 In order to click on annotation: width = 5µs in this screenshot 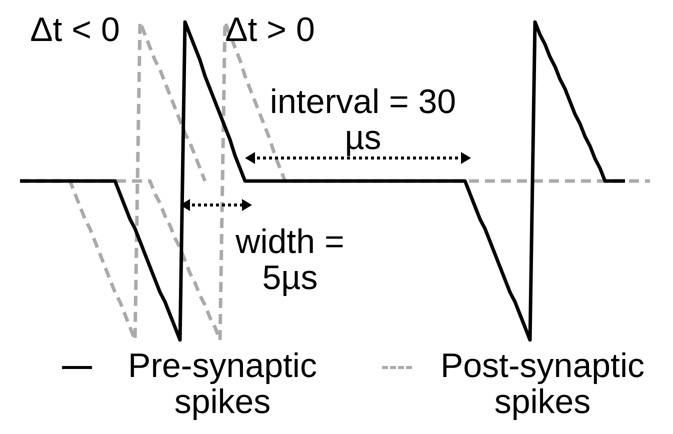, I will do `click(290, 260)`.